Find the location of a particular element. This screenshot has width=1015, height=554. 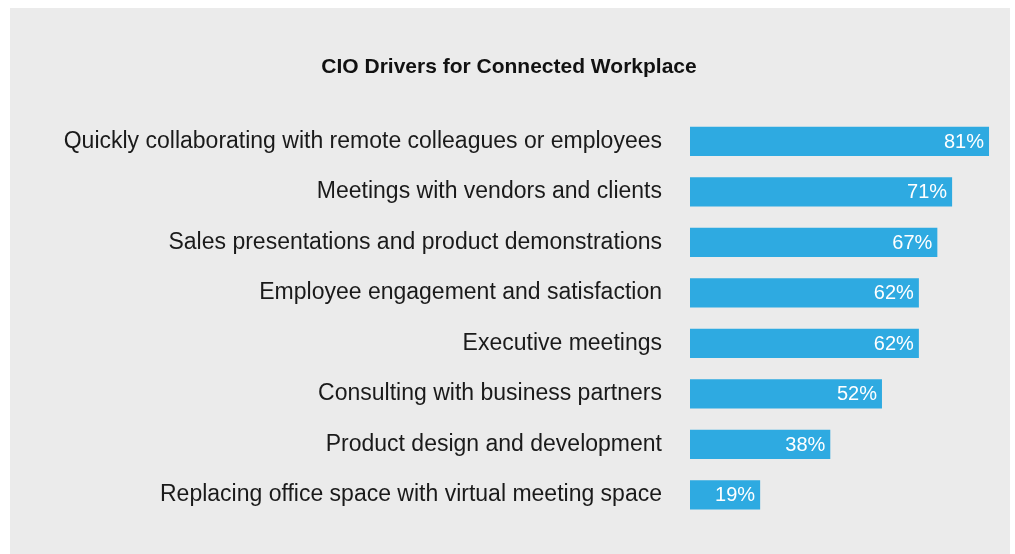

data-label: 81% is located at coordinates (964, 140).